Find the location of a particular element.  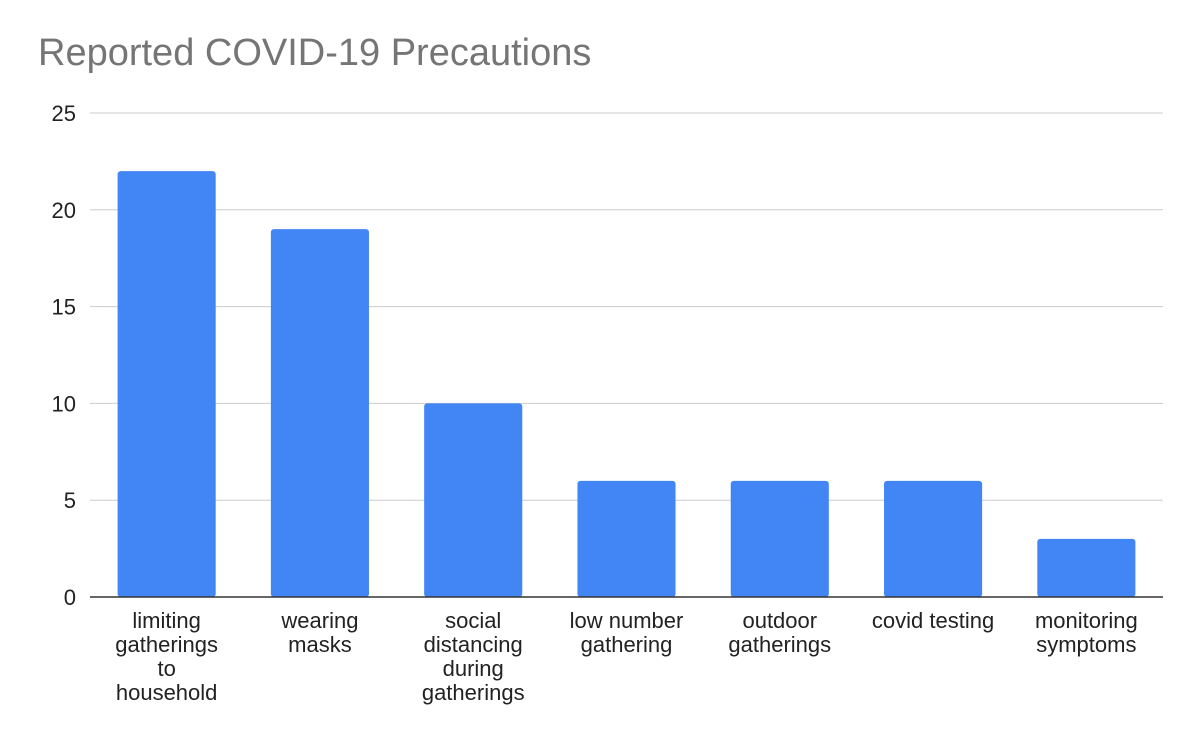

x-tick-label-line: household is located at coordinates (167, 692).